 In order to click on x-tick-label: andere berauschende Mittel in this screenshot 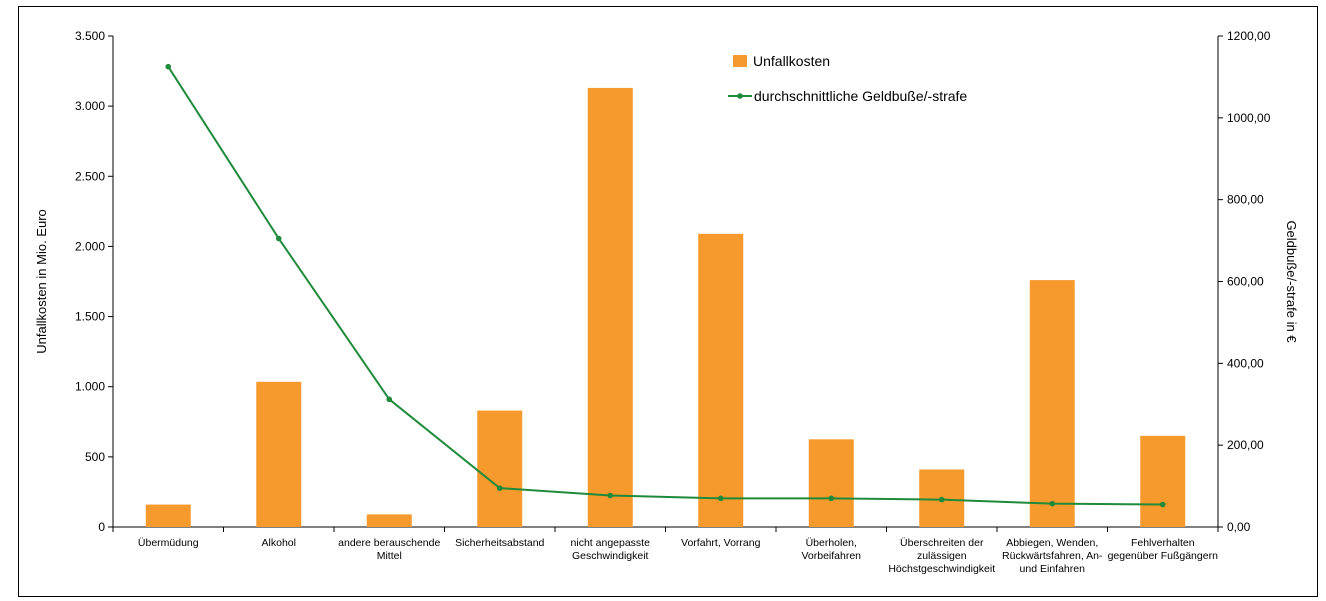, I will do `click(389, 549)`.